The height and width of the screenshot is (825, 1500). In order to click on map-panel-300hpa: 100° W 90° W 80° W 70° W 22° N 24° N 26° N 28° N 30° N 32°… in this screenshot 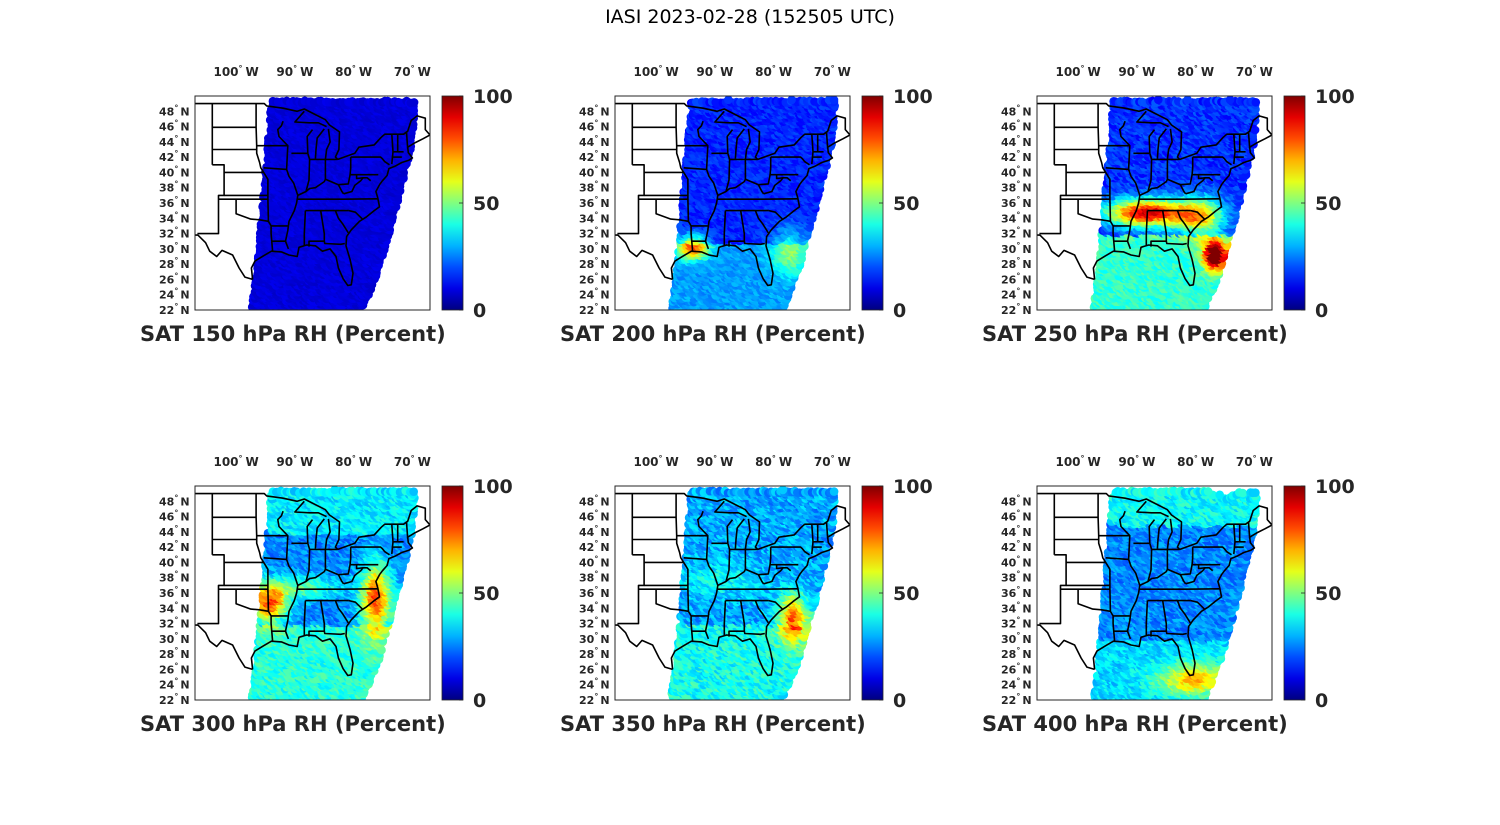, I will do `click(350, 600)`.